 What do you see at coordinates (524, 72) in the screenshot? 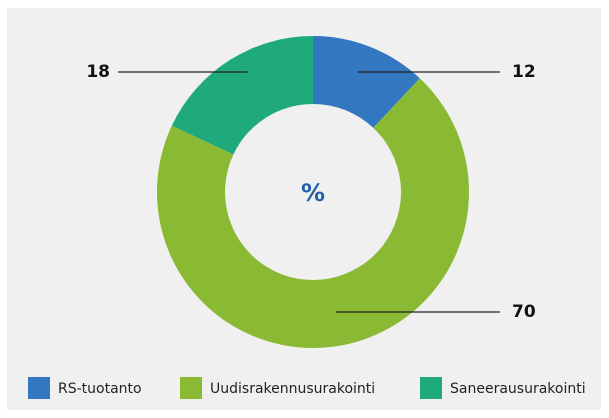
I see `data-label: 12` at bounding box center [524, 72].